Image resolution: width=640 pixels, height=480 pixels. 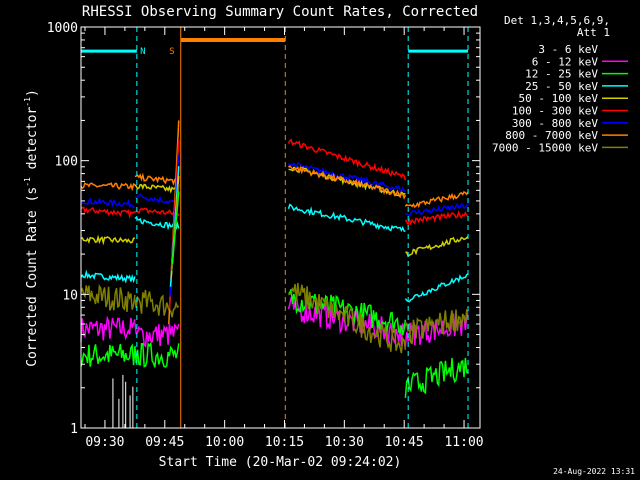 I want to click on legend-entry-label: 100 - 300 keV, so click(x=555, y=111).